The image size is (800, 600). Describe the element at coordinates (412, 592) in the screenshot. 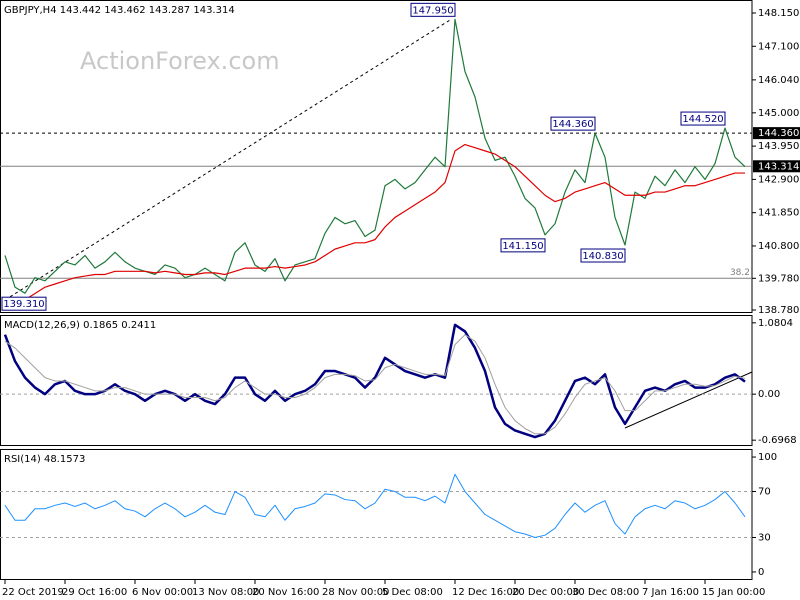

I see `x-tick-label: 5 Dec 08:00` at that location.